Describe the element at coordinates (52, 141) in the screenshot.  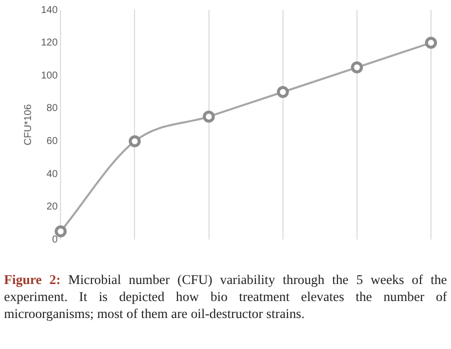
I see `y-tick-label: 60` at that location.